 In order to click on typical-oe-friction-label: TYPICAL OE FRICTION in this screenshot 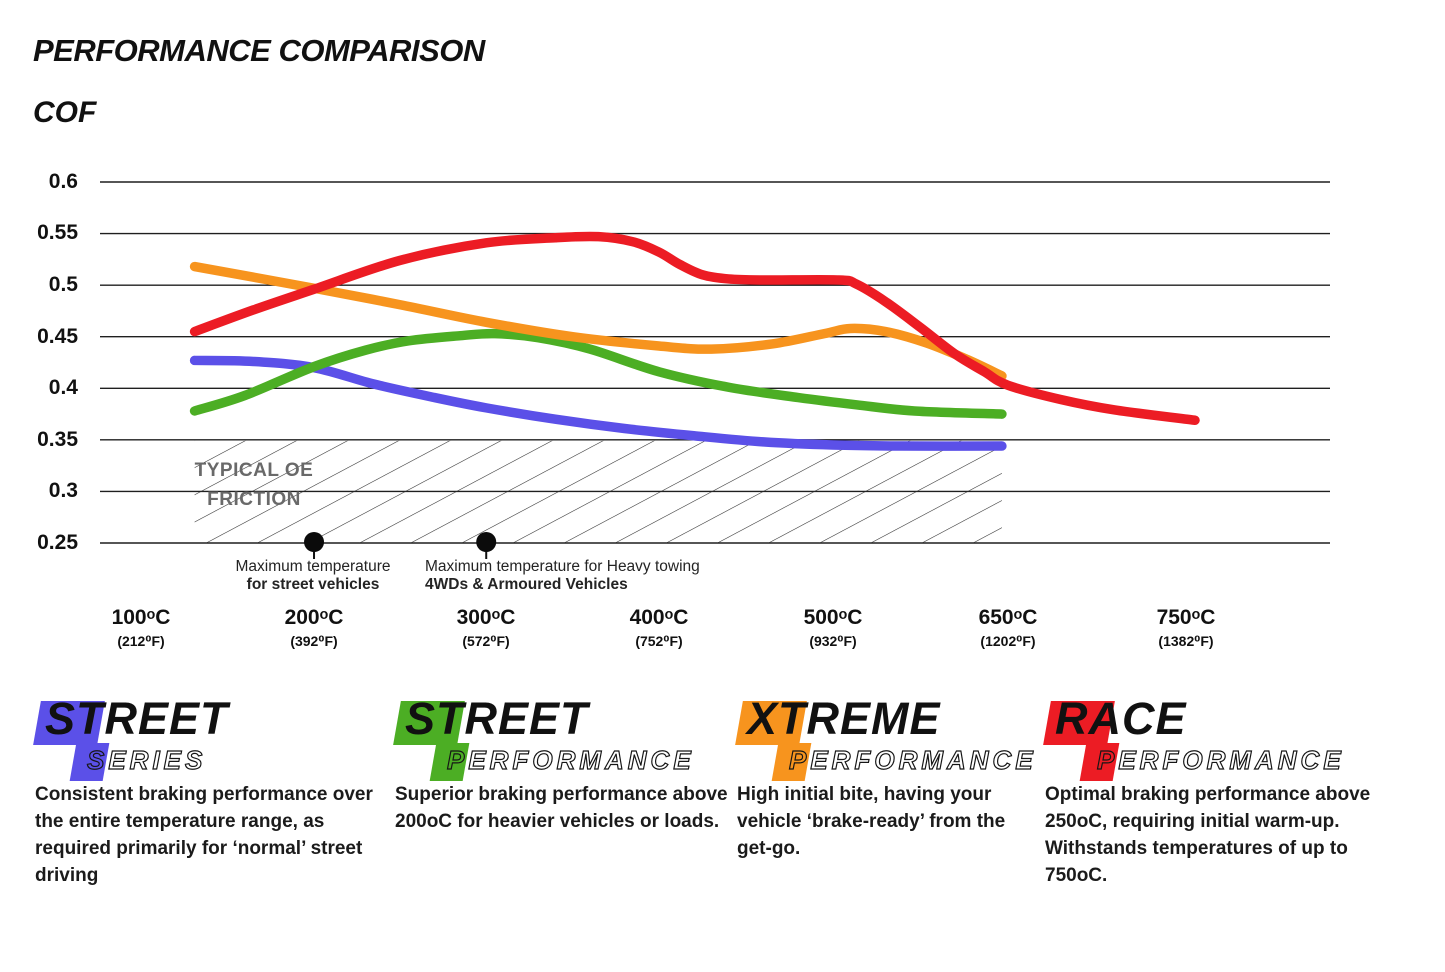, I will do `click(254, 485)`.